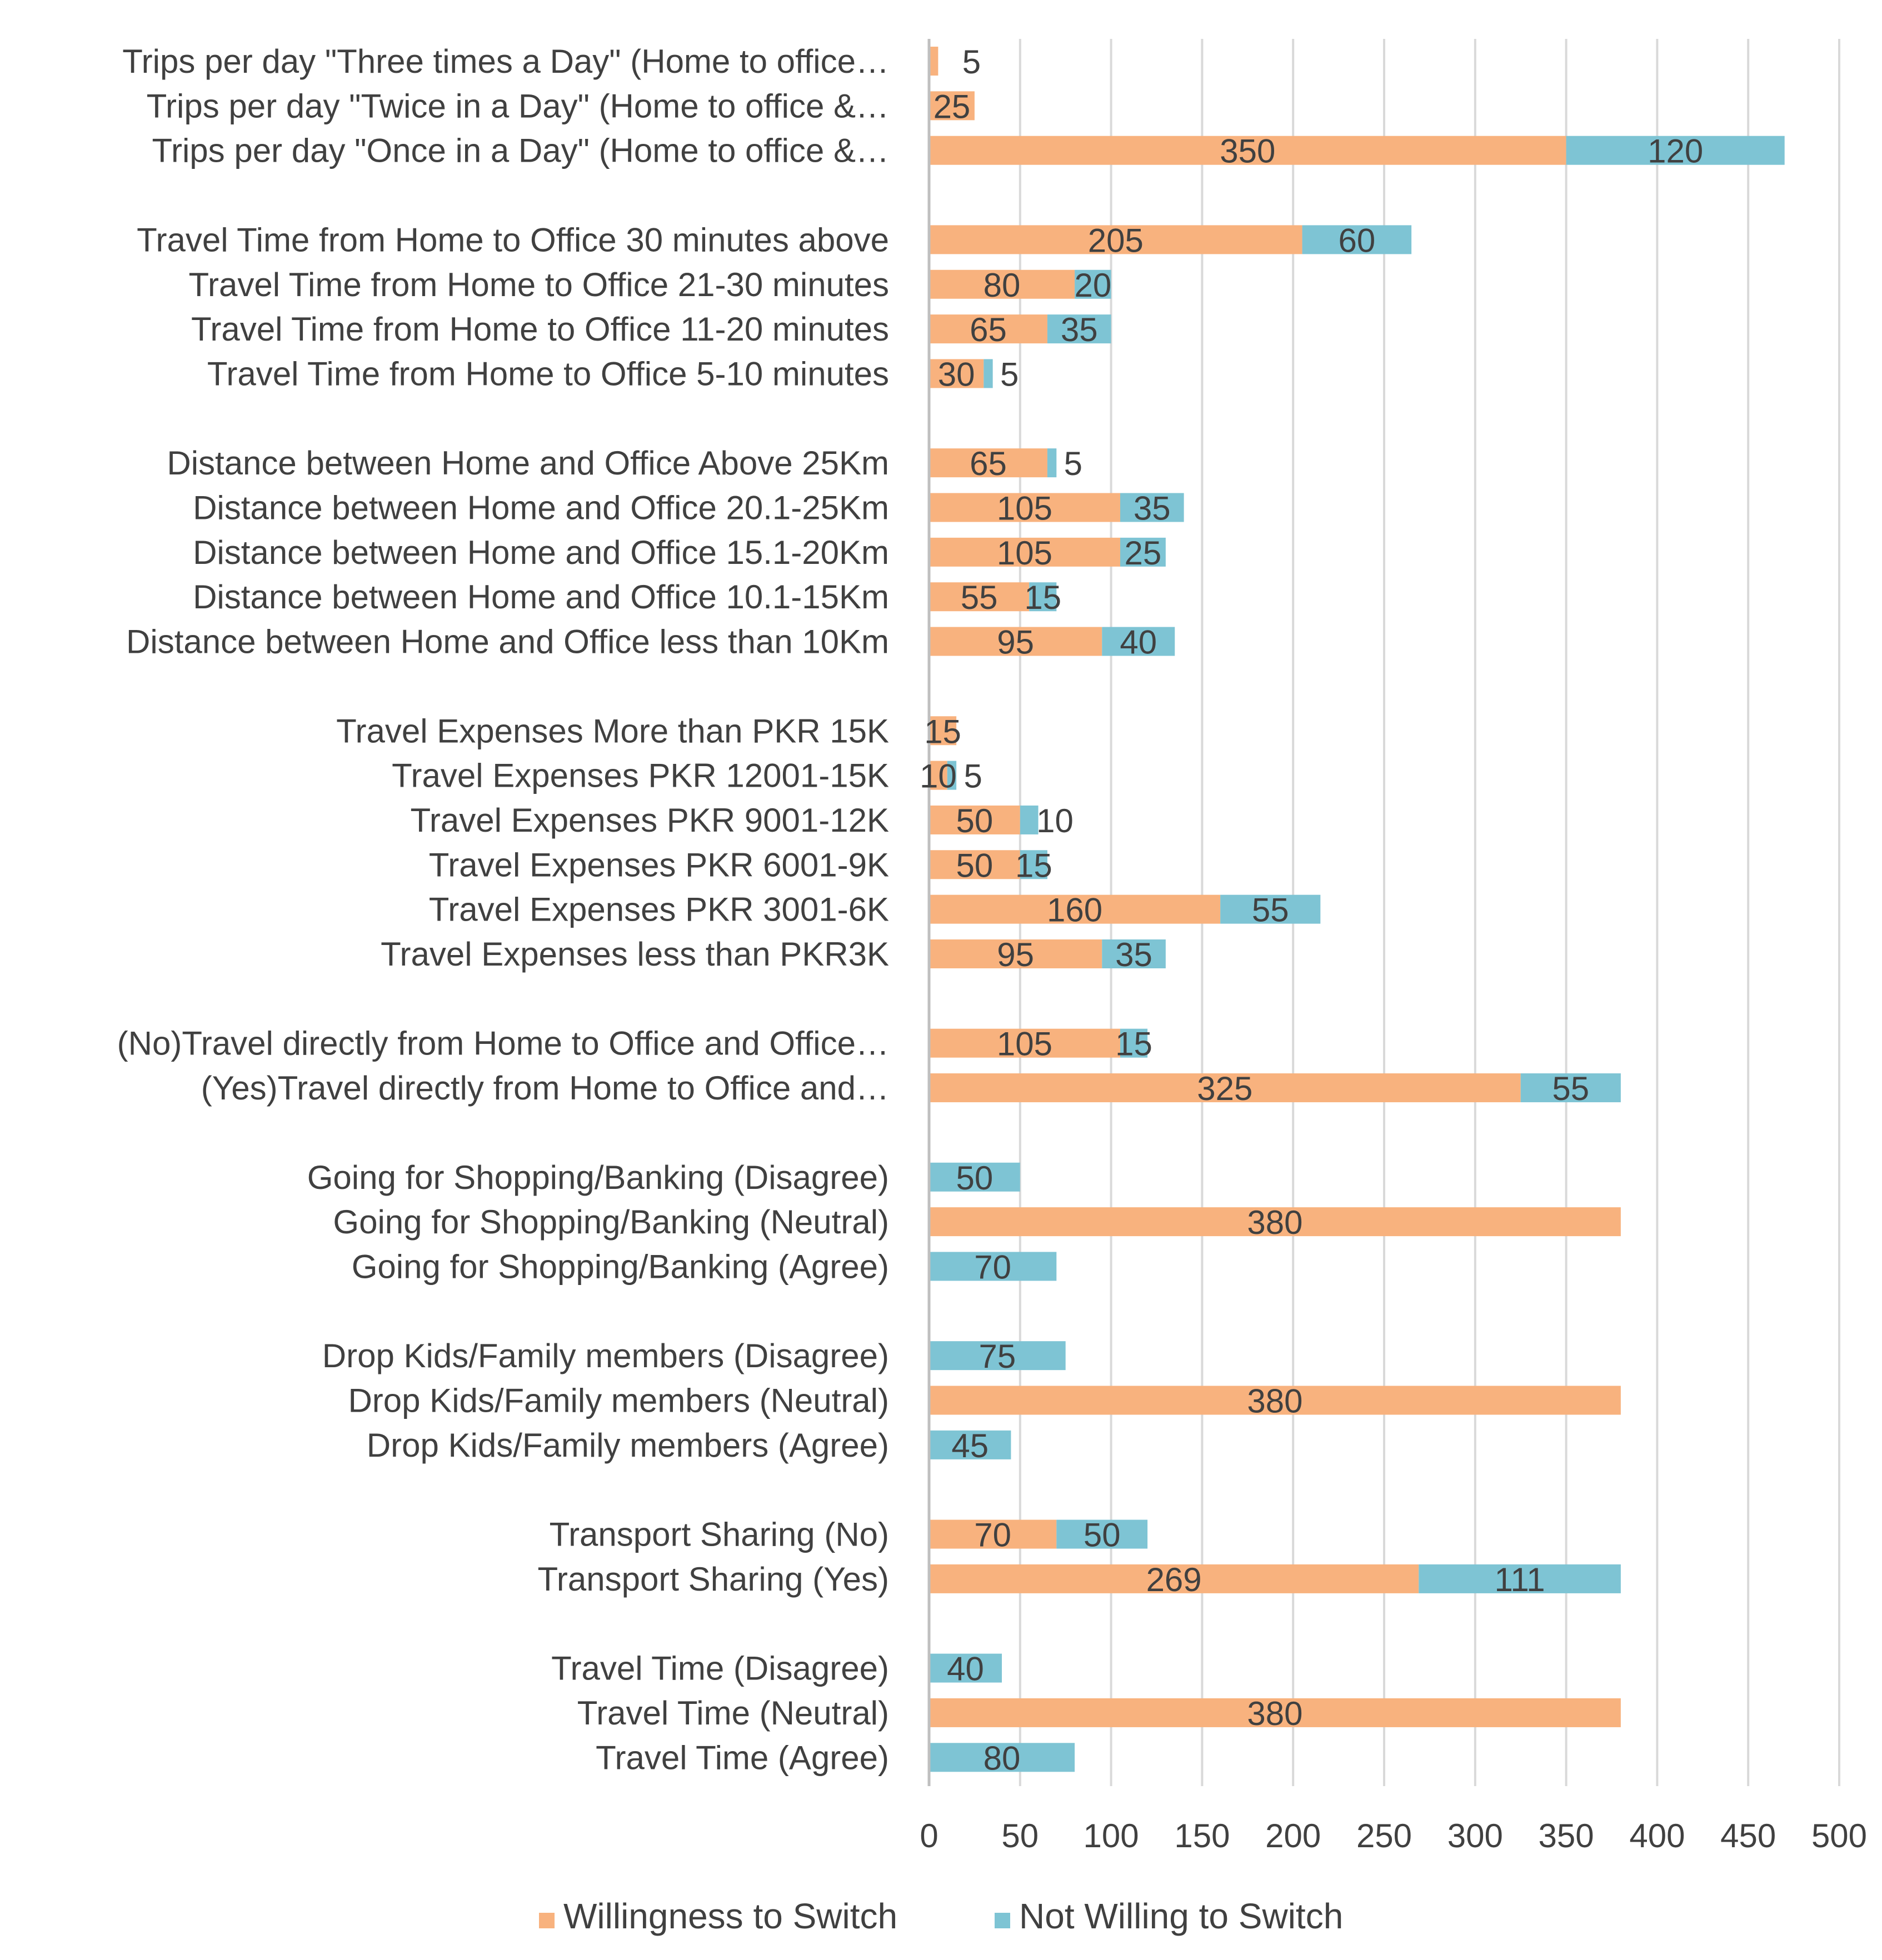  I want to click on legend-label-willingness-to-switch: Willingness to Switch, so click(730, 1916).